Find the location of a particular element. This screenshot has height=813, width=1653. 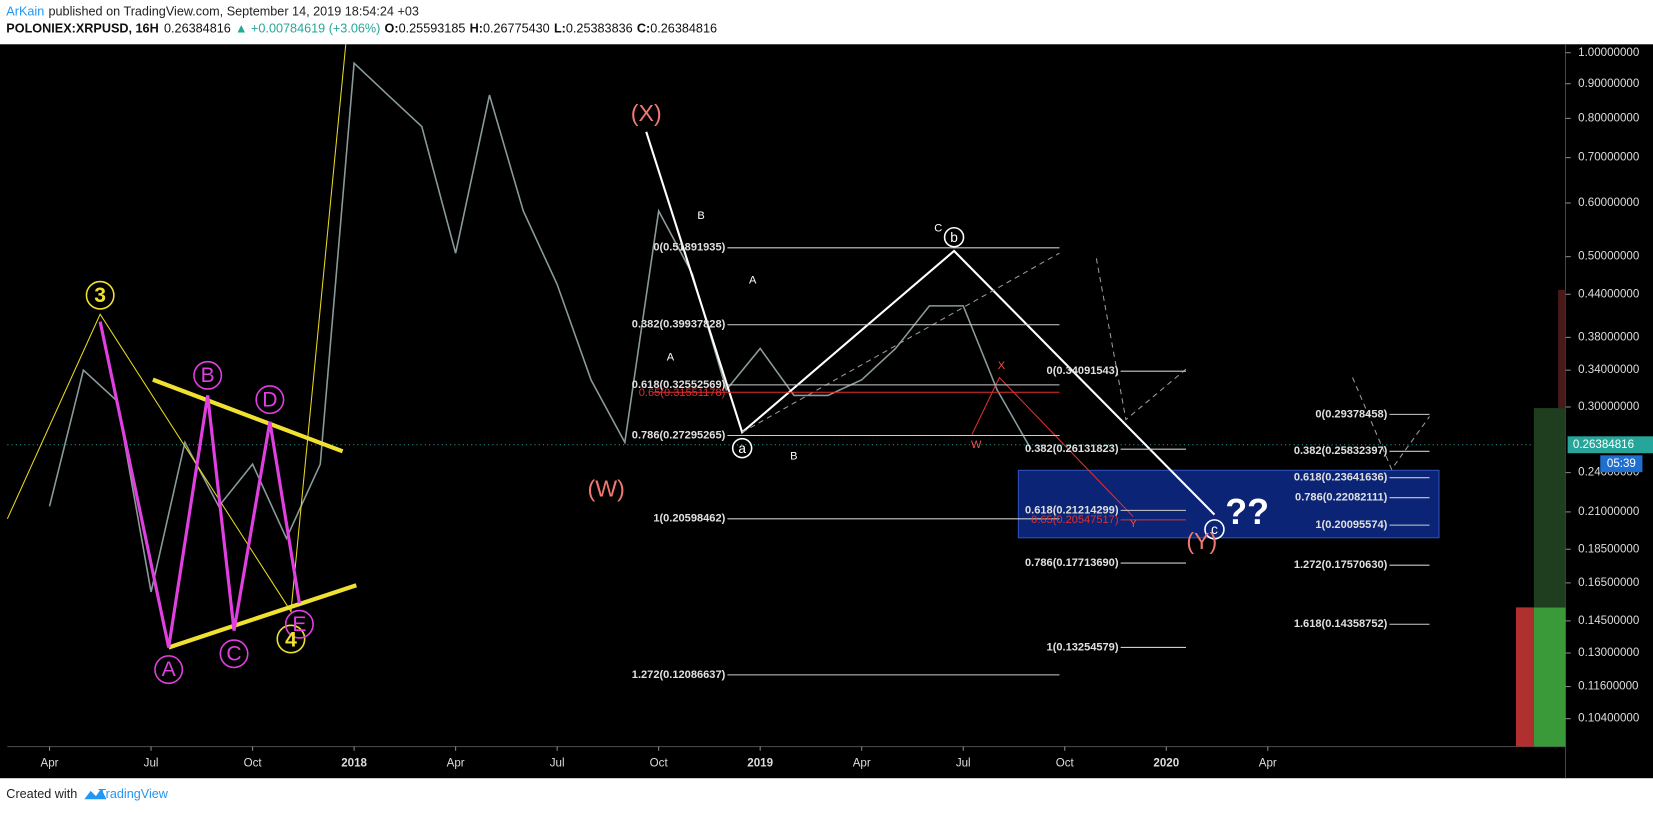

wave-label: 4 is located at coordinates (291, 640).